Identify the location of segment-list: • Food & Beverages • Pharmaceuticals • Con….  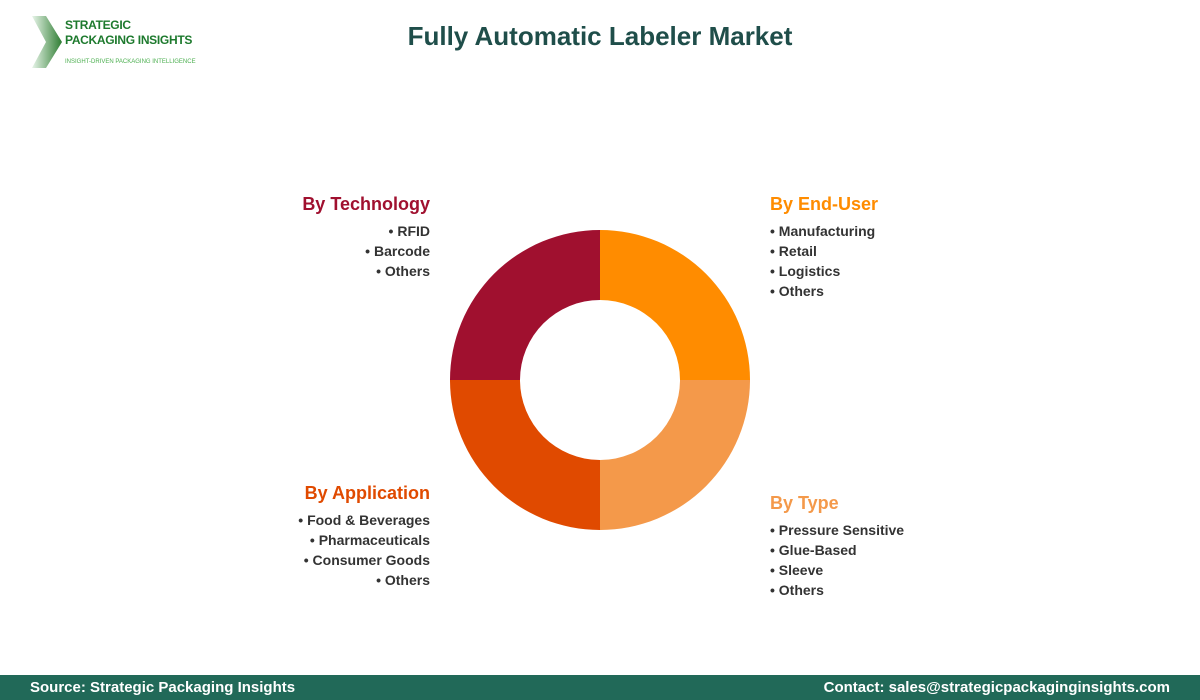
(364, 550).